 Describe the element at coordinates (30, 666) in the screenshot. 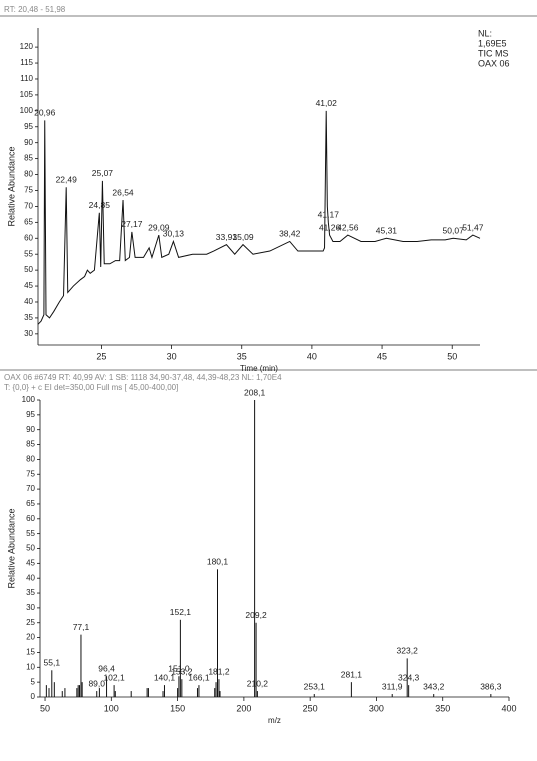

I see `y-tick-label: 10` at that location.